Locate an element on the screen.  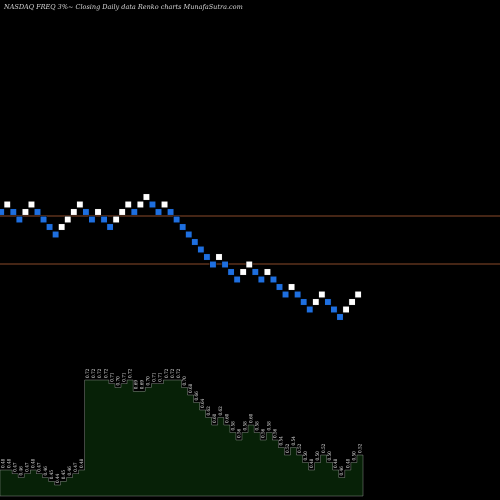
volume-label: 0.52 is located at coordinates (287, 448).